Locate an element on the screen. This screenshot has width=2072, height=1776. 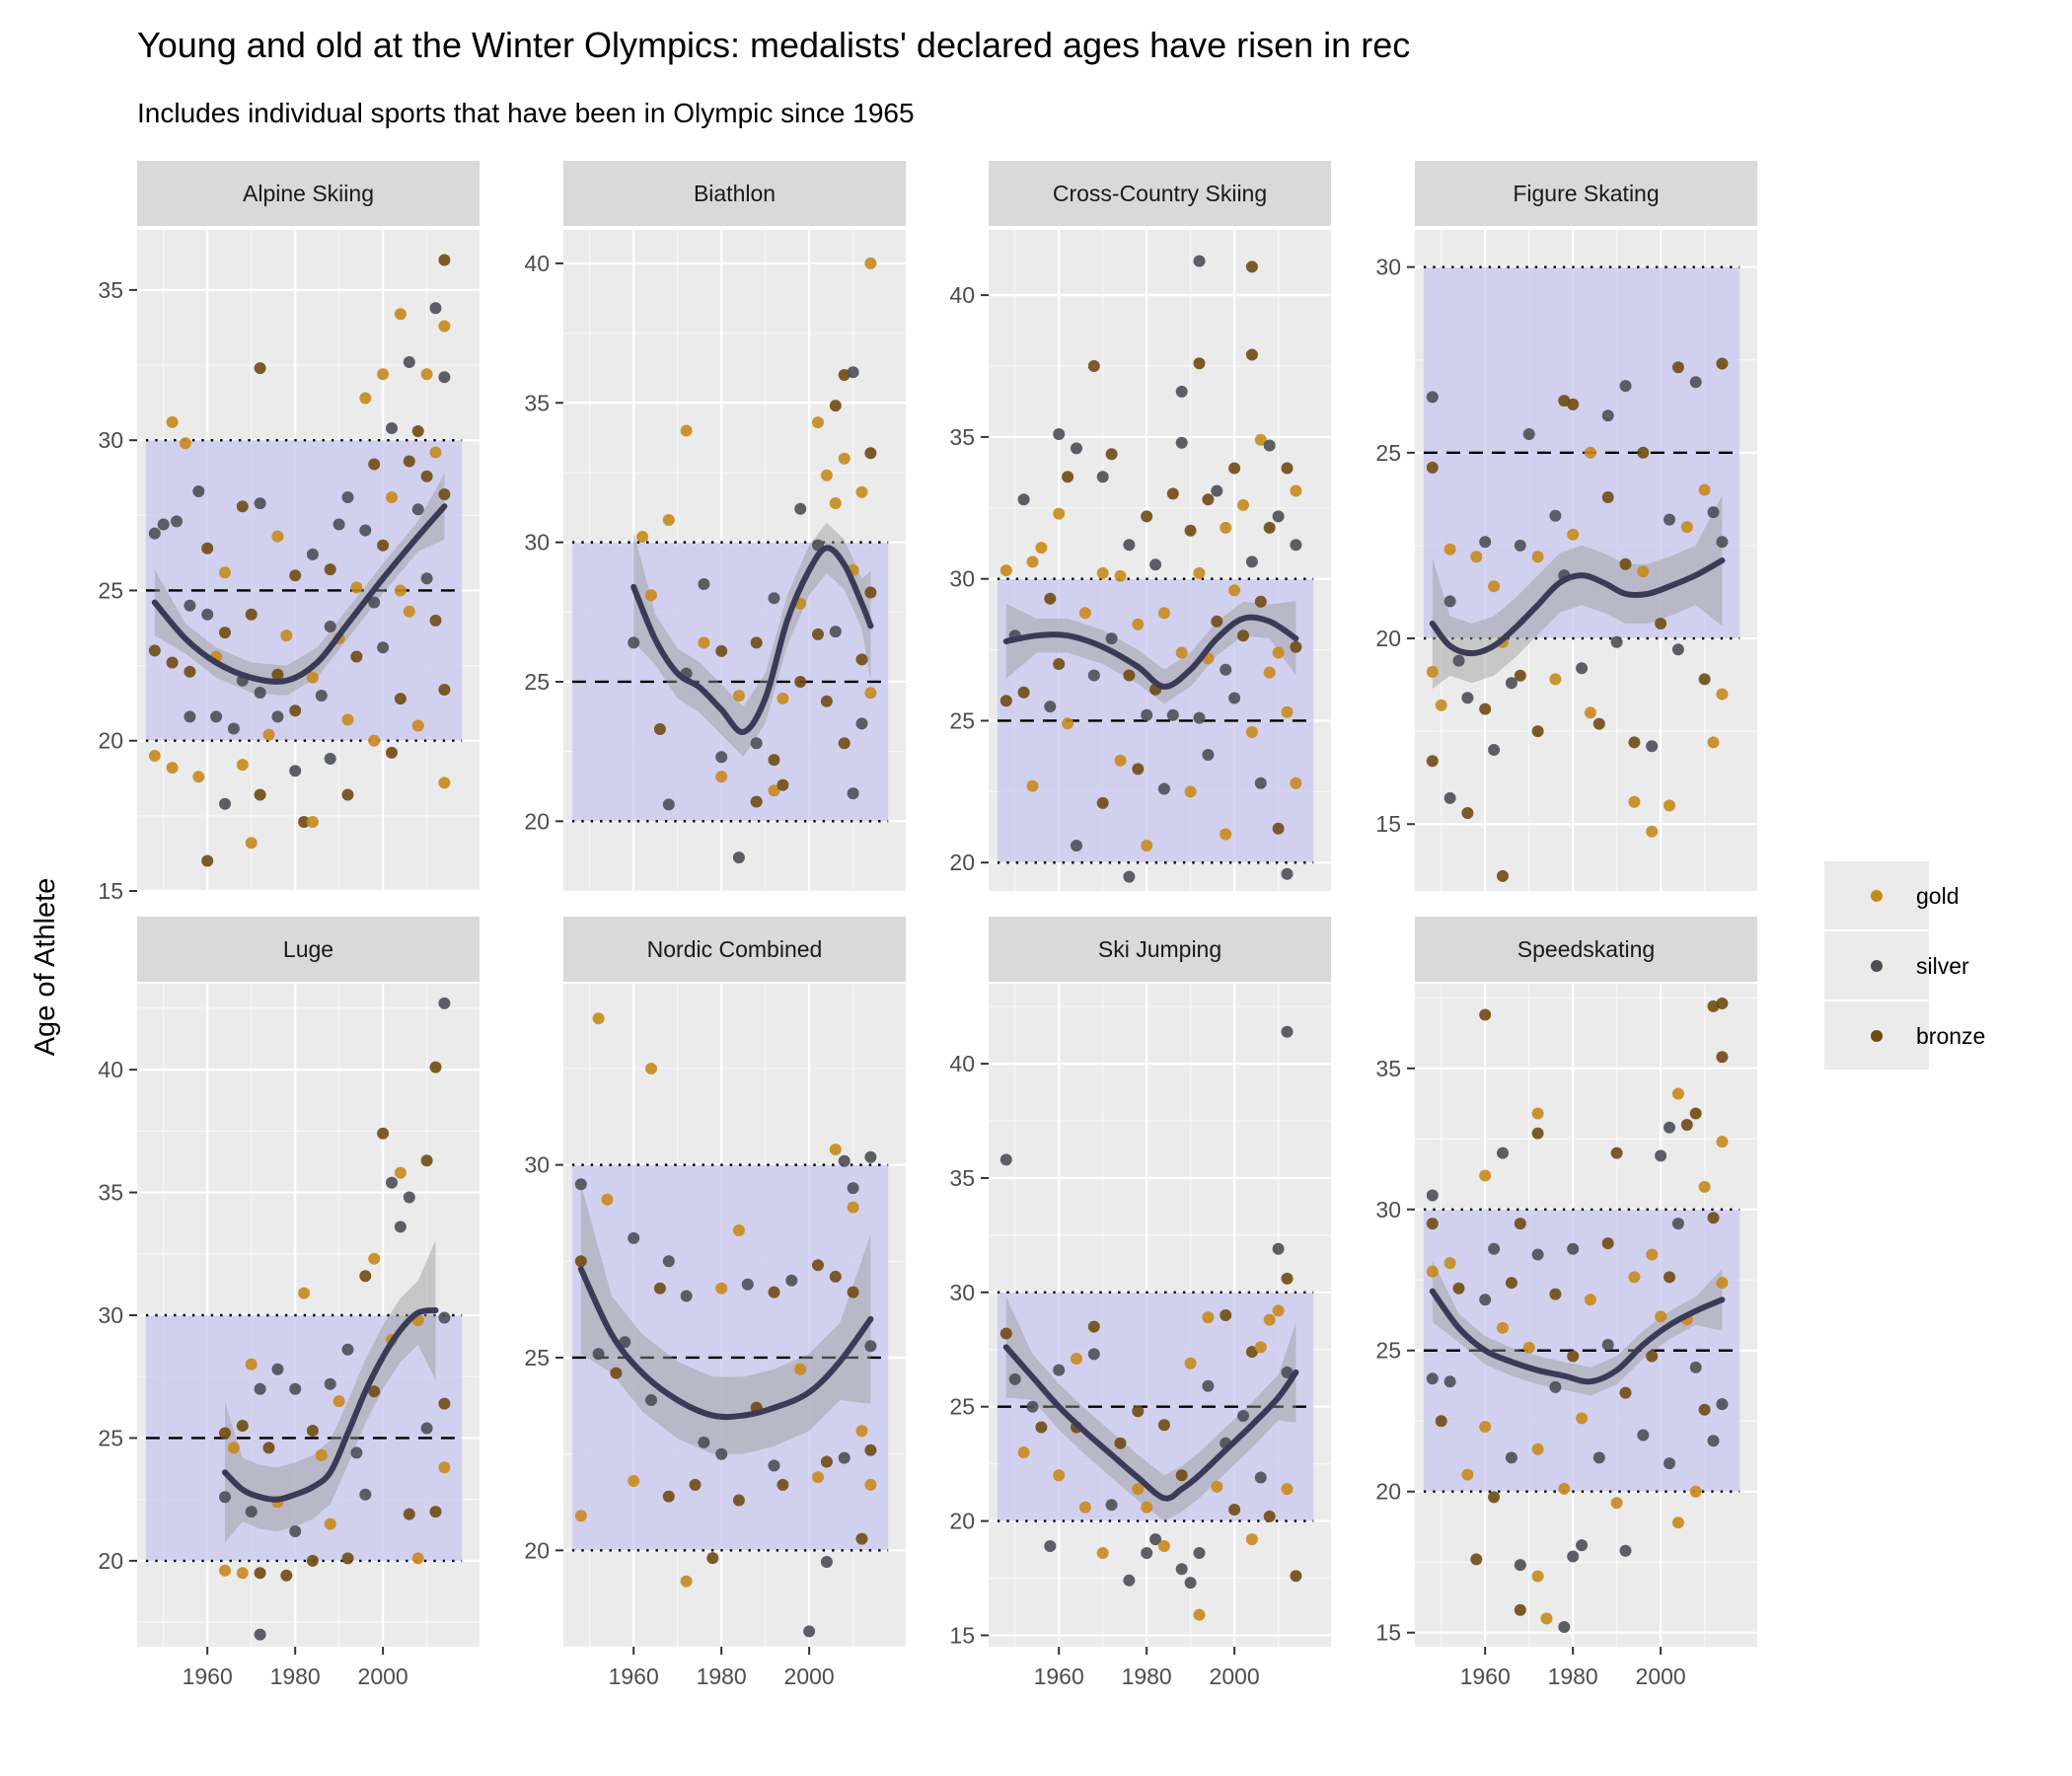
panel-luge: Luge 20 25 30 35 40 1960 1980 2000 is located at coordinates (289, 1303).